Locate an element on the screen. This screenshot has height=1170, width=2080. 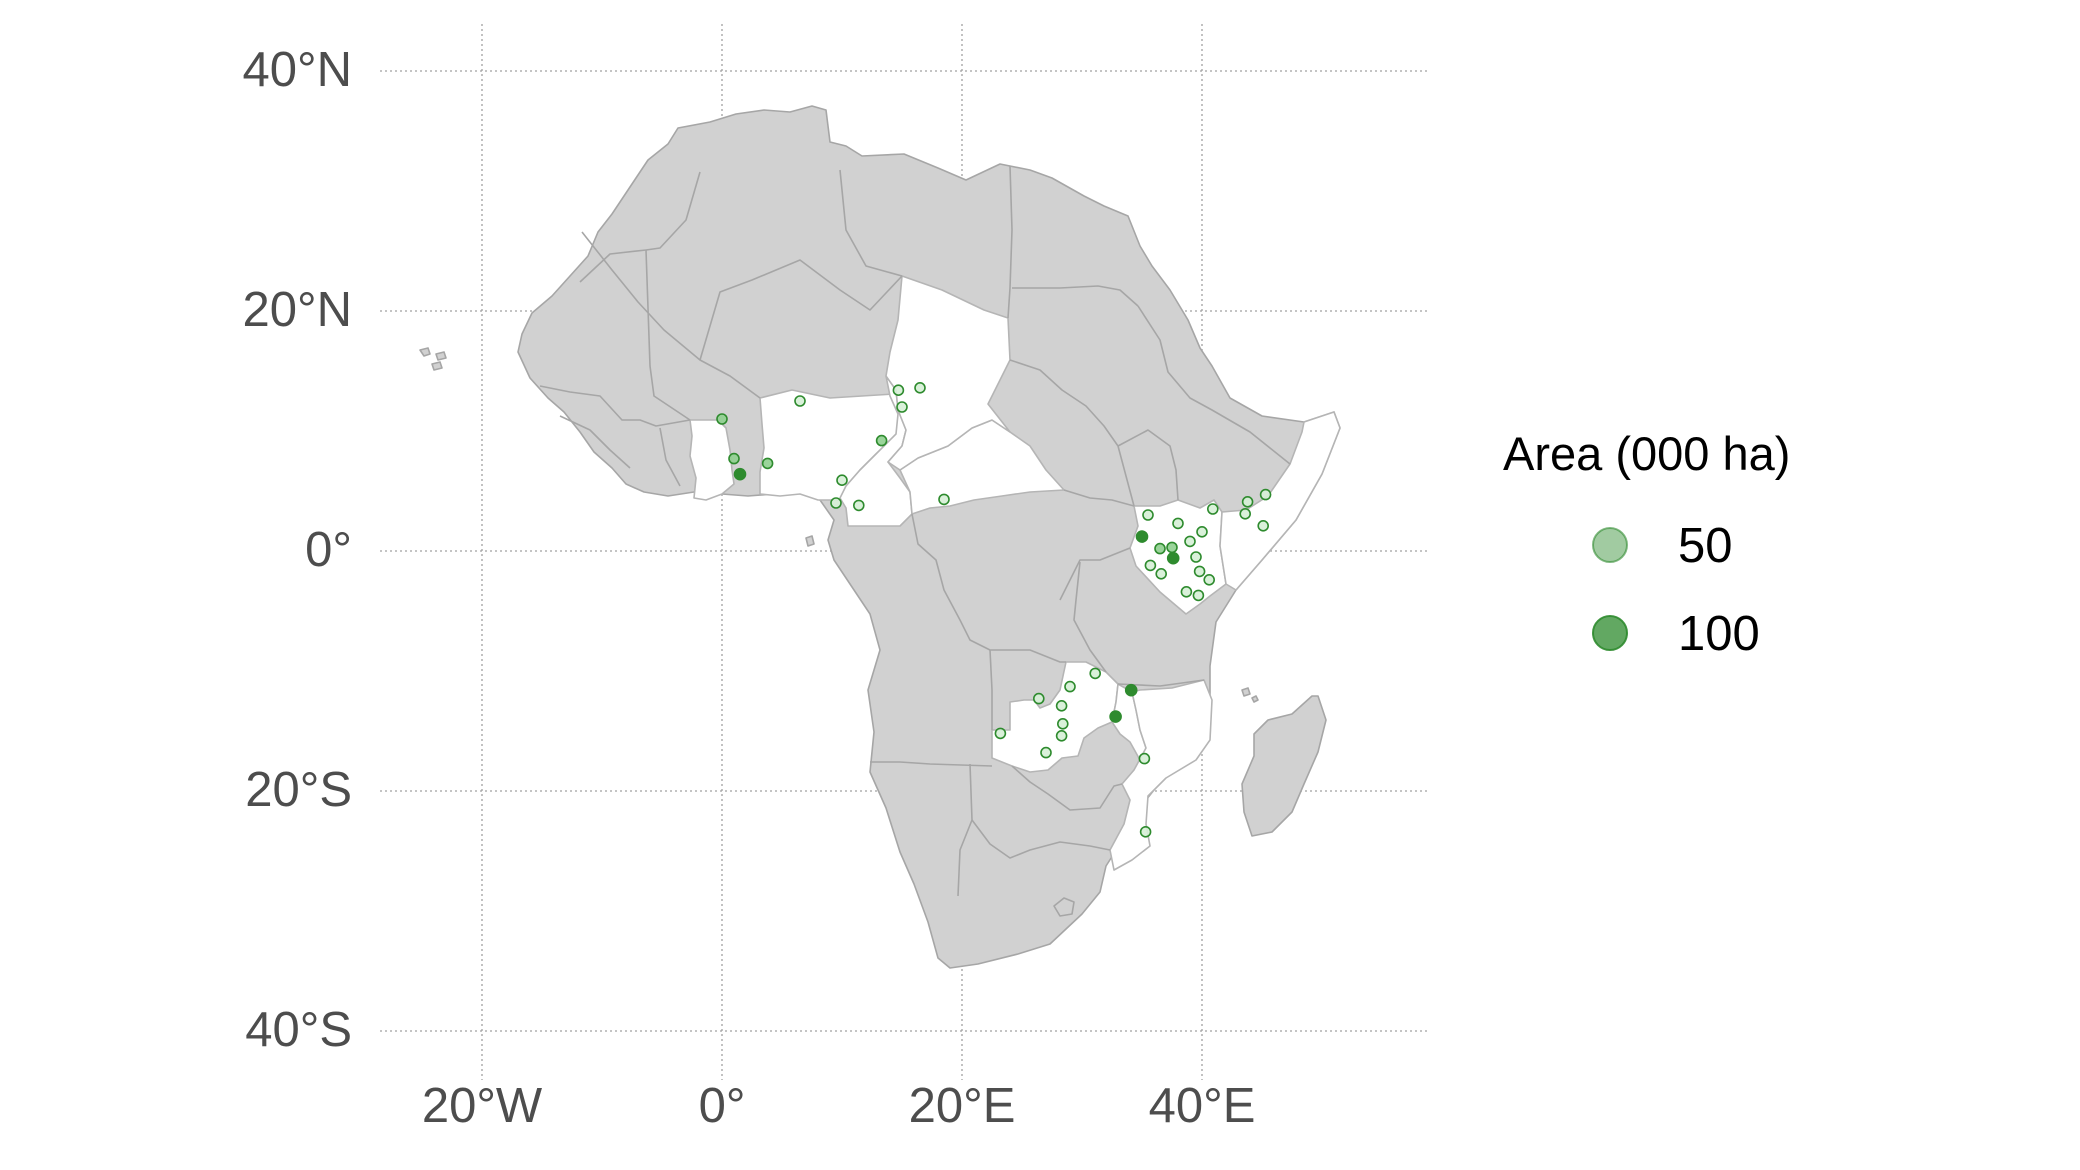
y-tick-20n: 20°N is located at coordinates (297, 310).